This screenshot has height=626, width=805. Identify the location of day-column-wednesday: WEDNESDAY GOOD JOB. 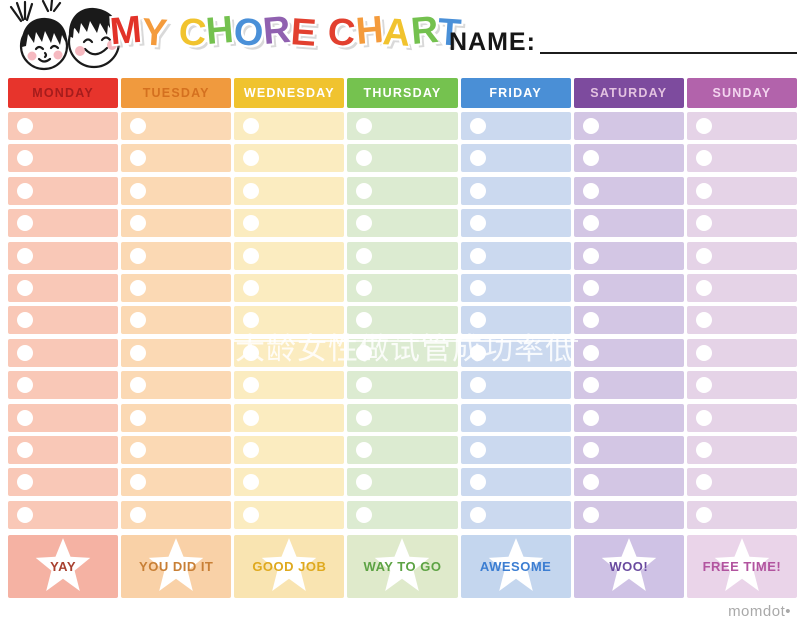
(289, 338).